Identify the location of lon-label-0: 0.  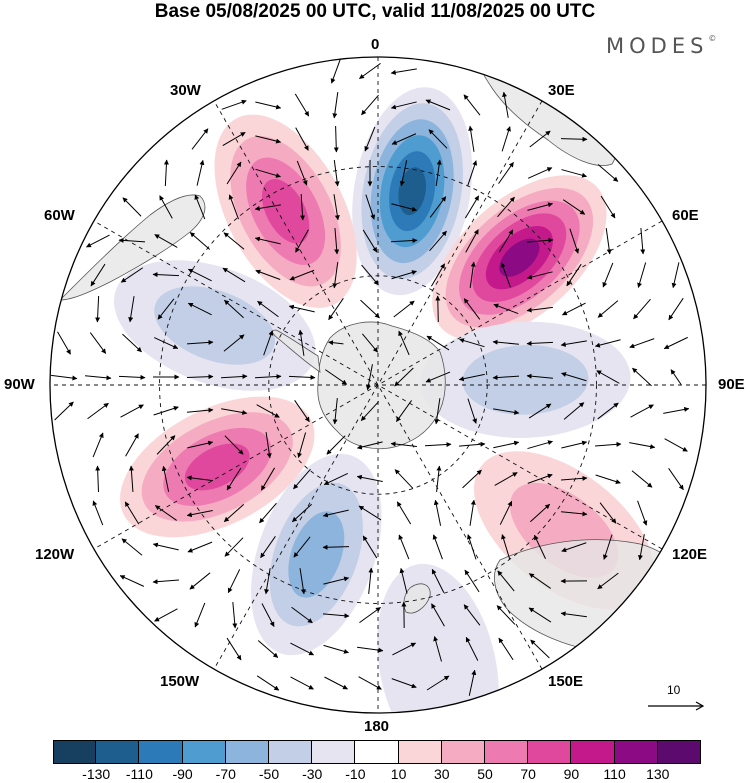
(375, 44).